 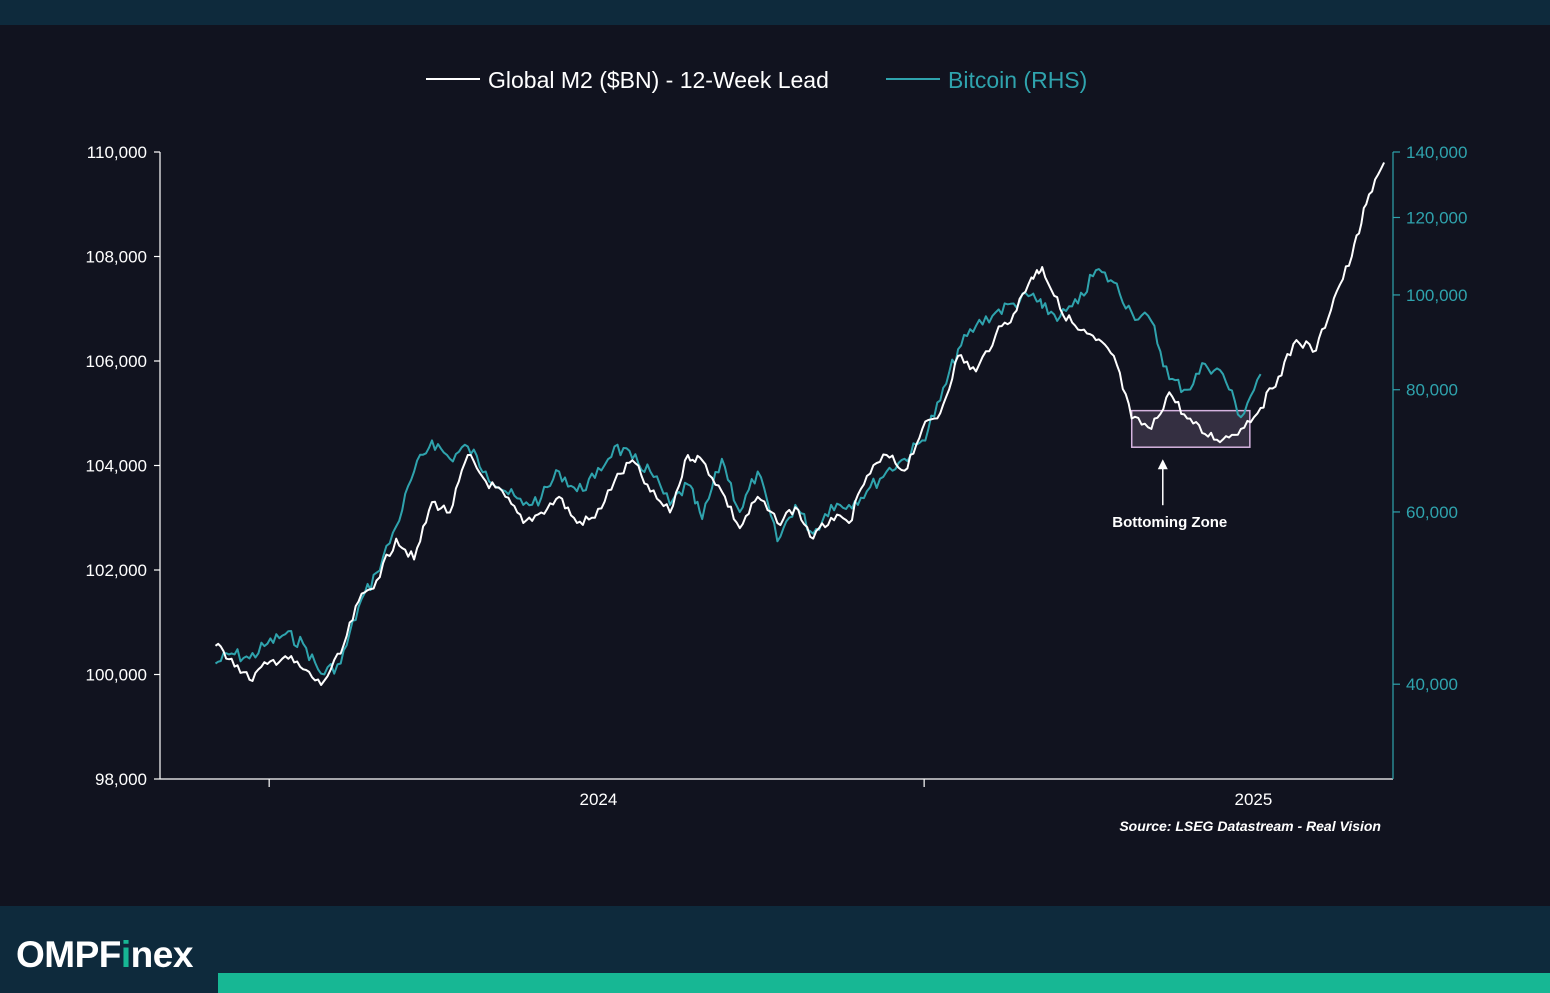 I want to click on x-tick-label: 2025, so click(x=1254, y=799).